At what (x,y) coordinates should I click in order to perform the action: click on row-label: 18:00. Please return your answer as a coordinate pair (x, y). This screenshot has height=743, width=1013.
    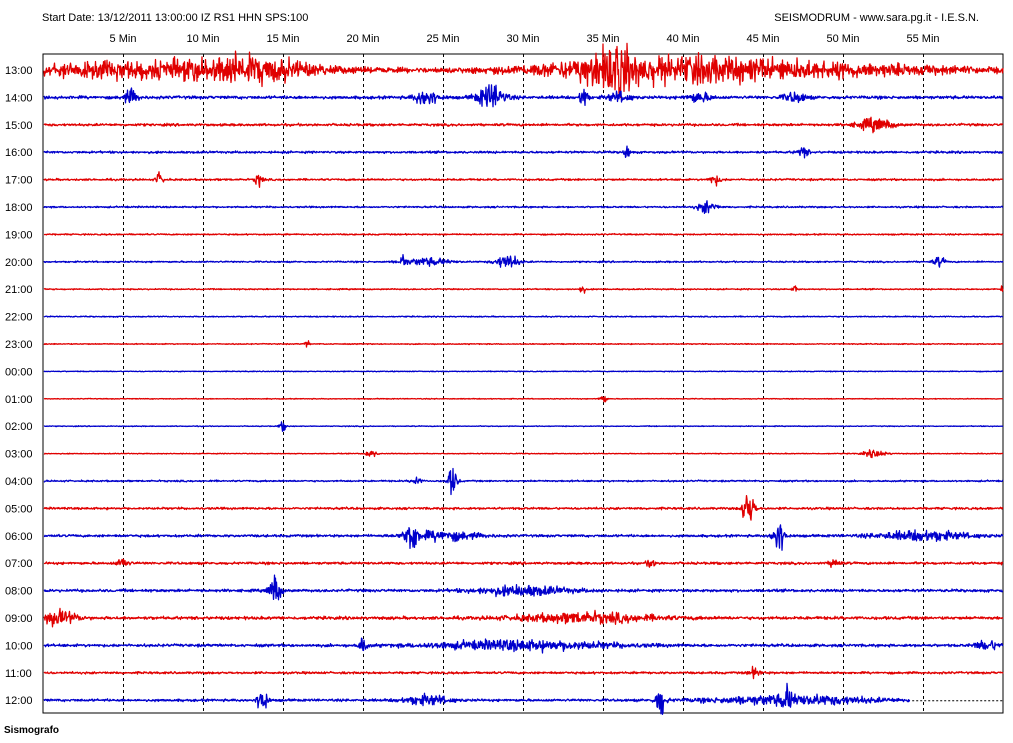
    Looking at the image, I should click on (19, 208).